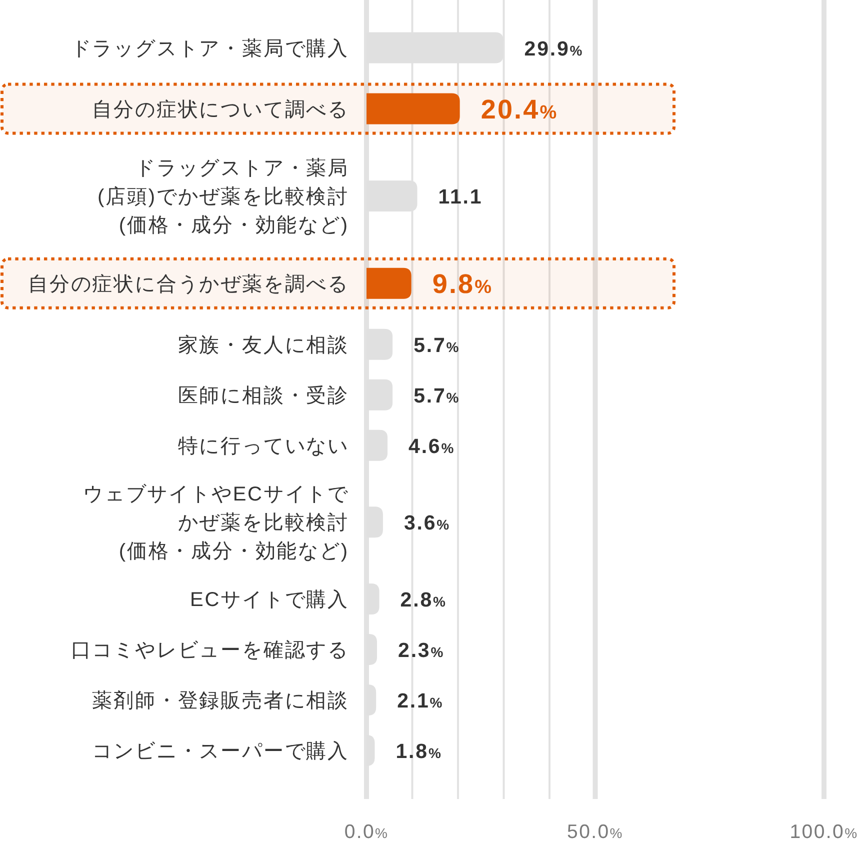  Describe the element at coordinates (432, 446) in the screenshot. I see `data-label: 4.6%` at that location.